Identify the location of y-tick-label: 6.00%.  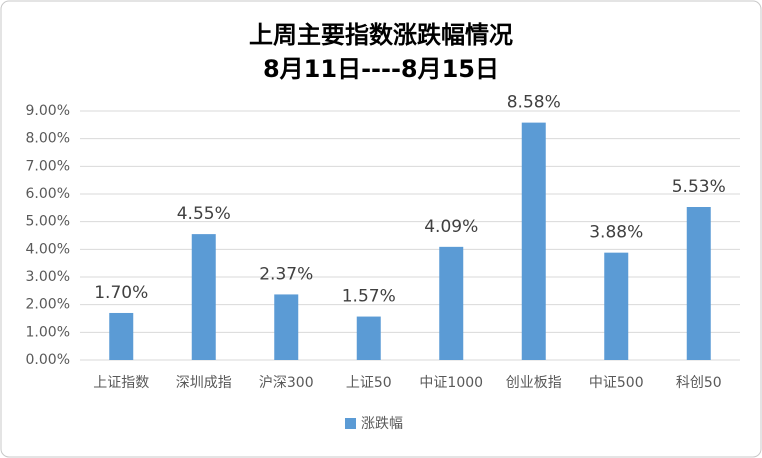
(48, 194).